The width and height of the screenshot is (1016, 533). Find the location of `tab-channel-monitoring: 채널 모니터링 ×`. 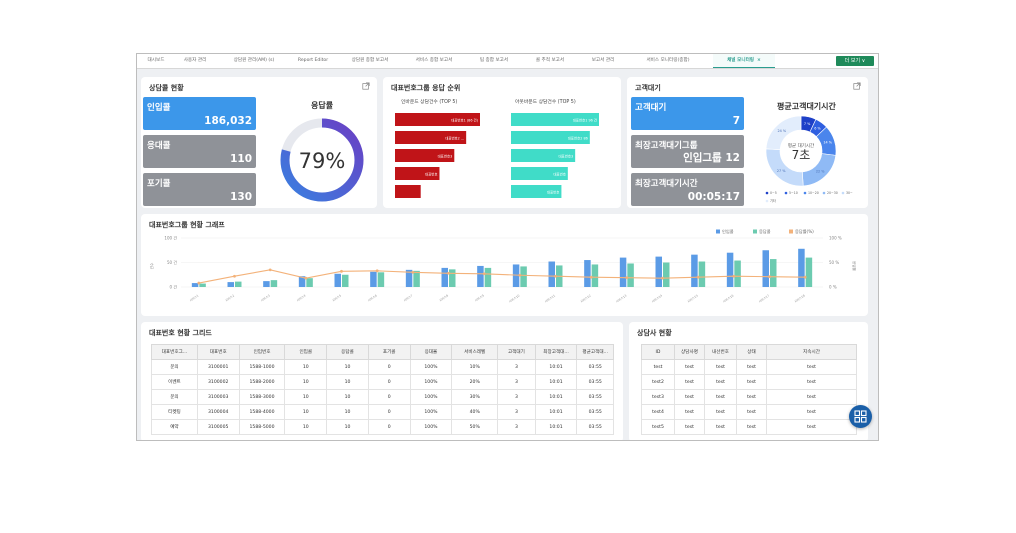

tab-channel-monitoring: 채널 모니터링 × is located at coordinates (744, 61).